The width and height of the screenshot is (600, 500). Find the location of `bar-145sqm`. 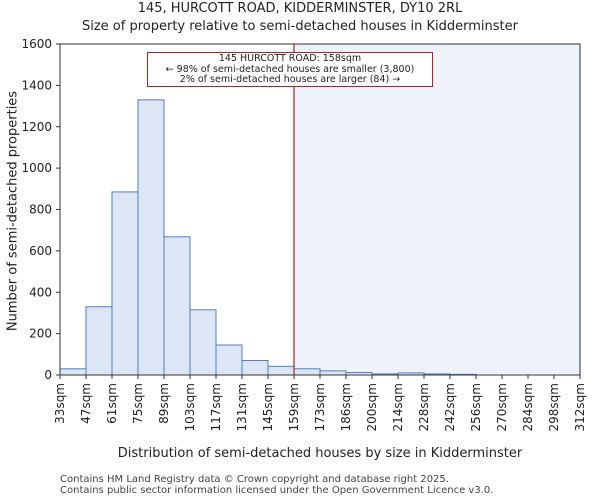

bar-145sqm is located at coordinates (281, 370).